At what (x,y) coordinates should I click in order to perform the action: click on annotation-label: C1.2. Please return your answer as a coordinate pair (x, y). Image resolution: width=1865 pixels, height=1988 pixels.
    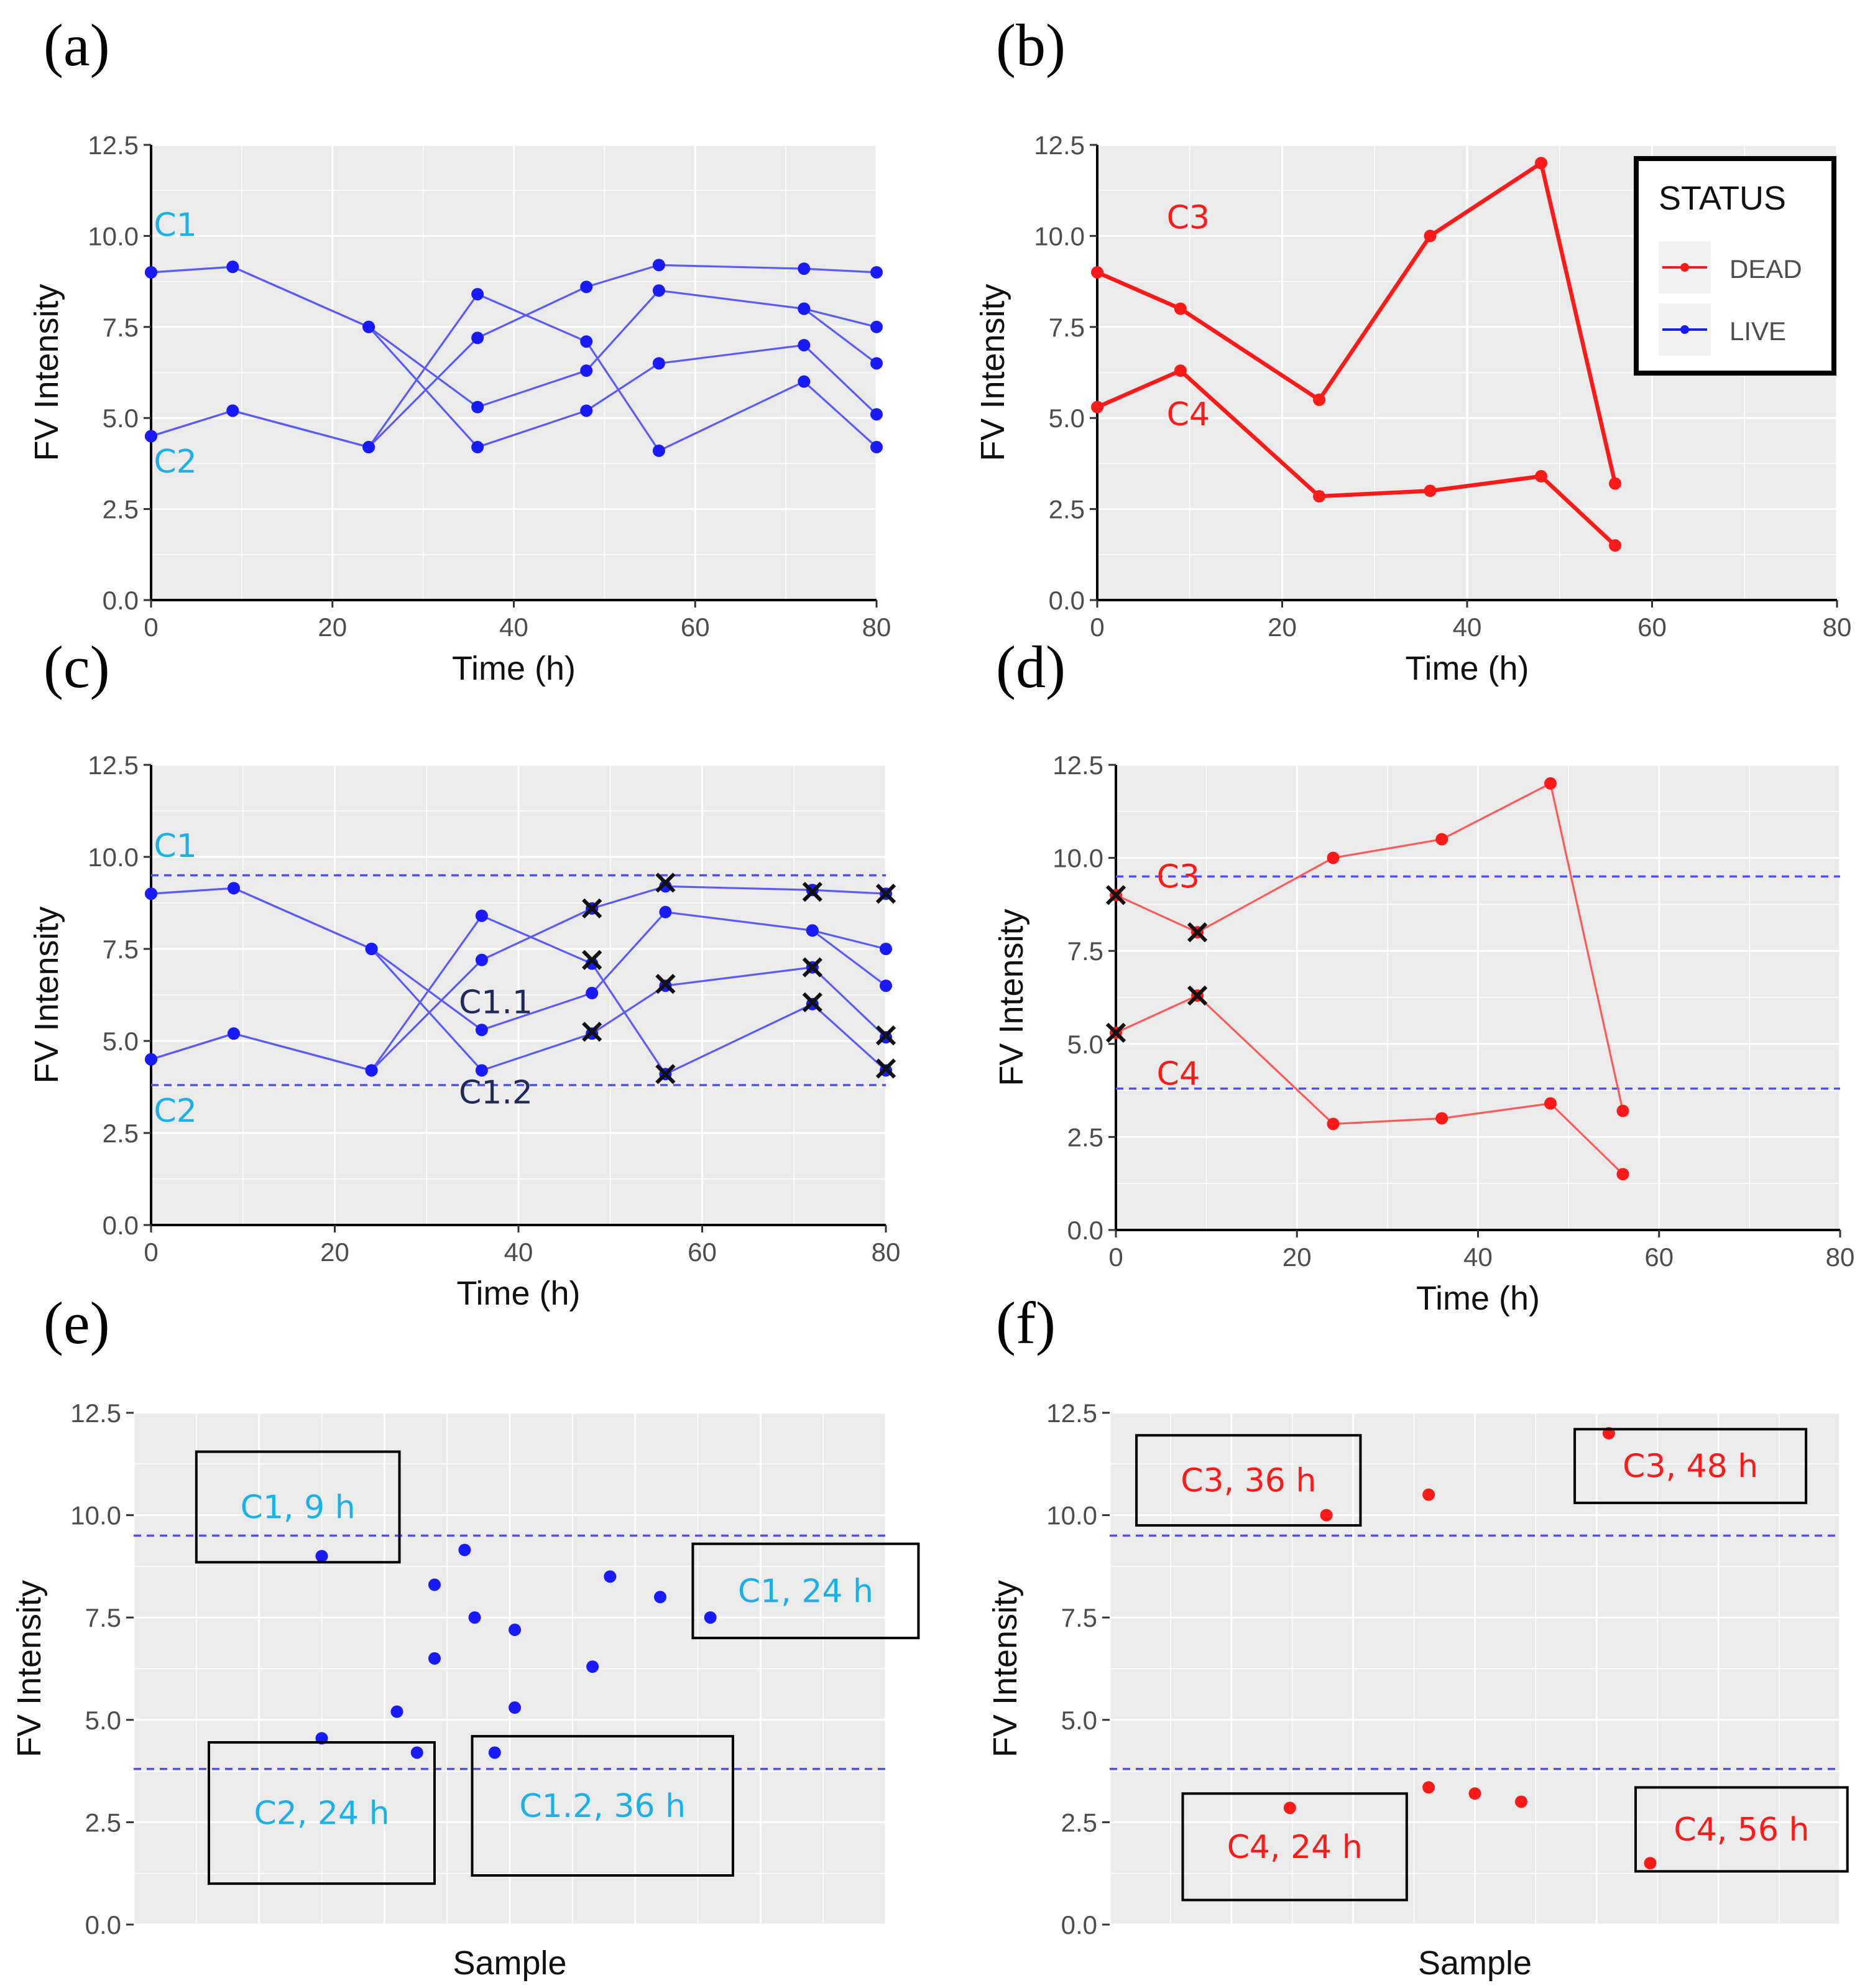
    Looking at the image, I should click on (496, 1093).